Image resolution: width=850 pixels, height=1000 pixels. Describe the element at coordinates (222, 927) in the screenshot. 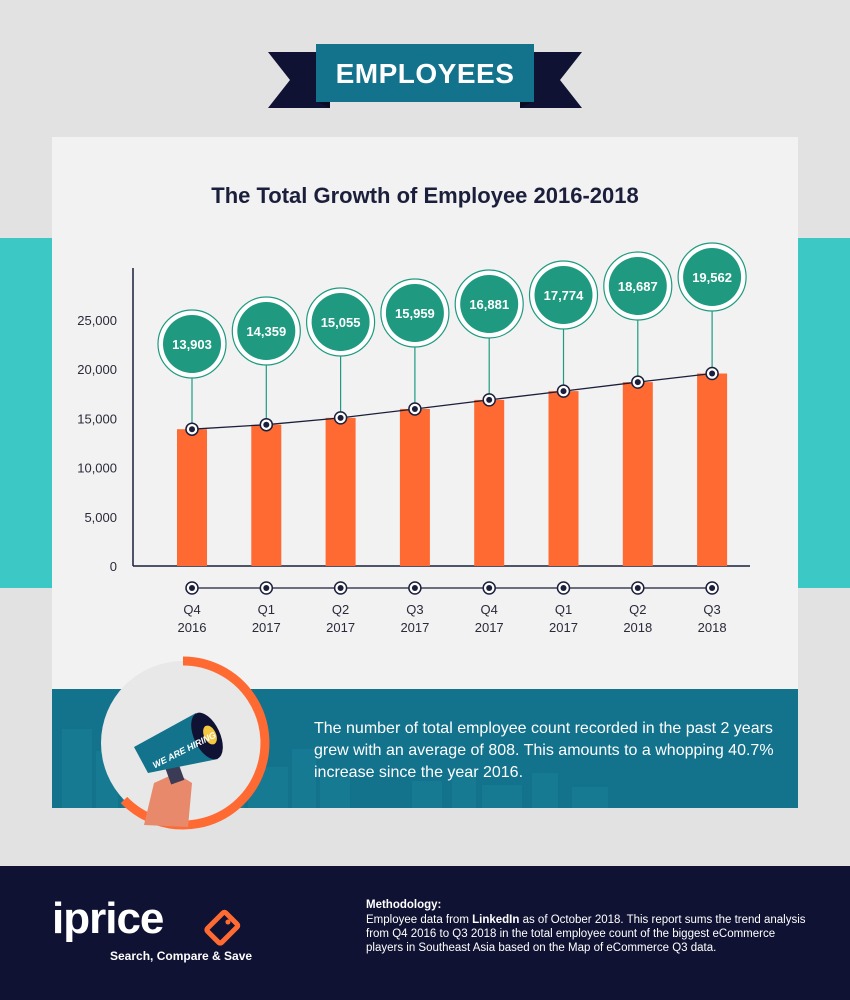

I see `price-tag-icon` at that location.